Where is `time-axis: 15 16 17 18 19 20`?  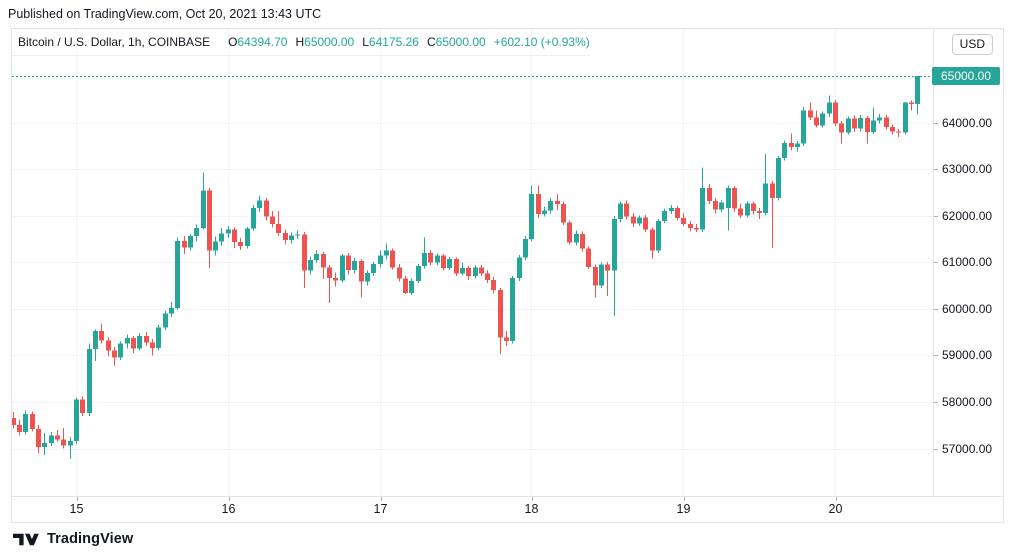 time-axis: 15 16 17 18 19 20 is located at coordinates (507, 509).